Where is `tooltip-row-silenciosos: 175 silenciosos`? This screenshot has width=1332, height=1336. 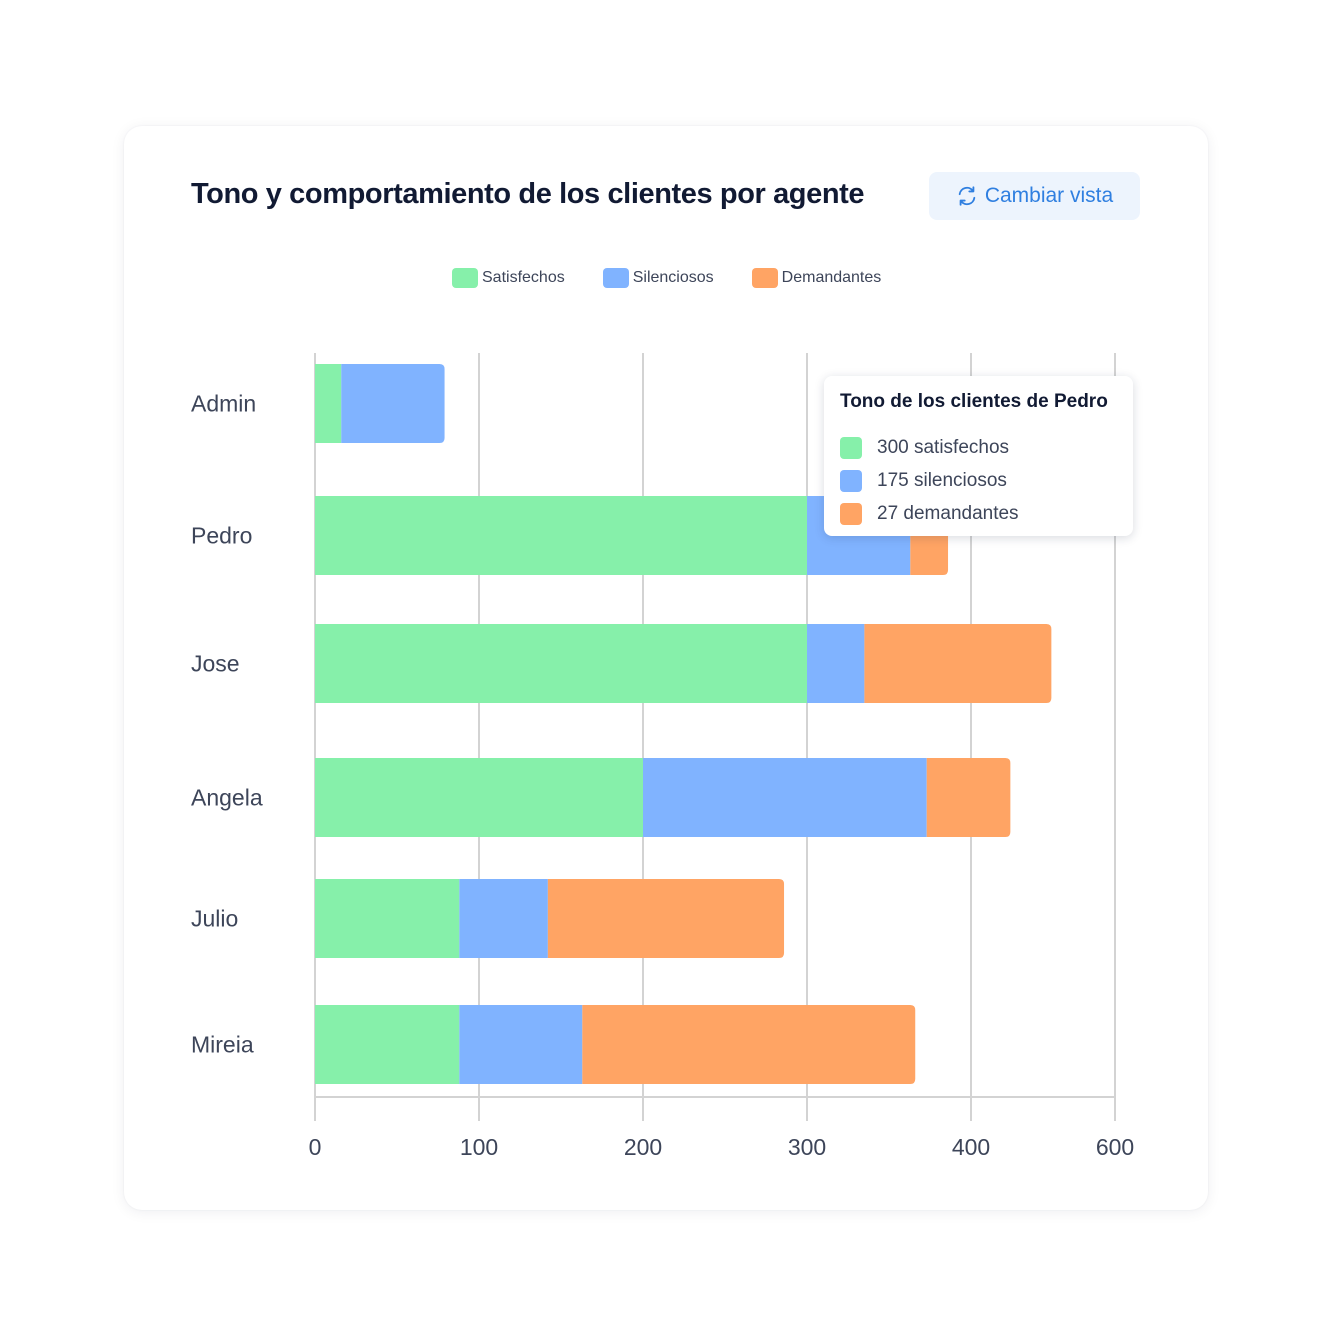 tooltip-row-silenciosos: 175 silenciosos is located at coordinates (978, 480).